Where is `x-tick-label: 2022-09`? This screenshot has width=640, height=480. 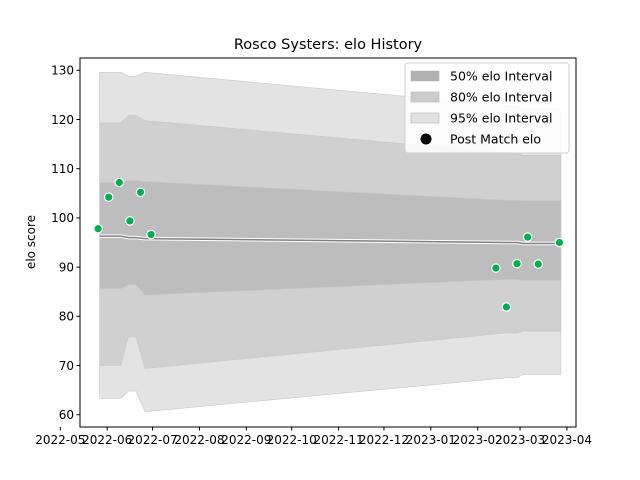 x-tick-label: 2022-09 is located at coordinates (246, 440).